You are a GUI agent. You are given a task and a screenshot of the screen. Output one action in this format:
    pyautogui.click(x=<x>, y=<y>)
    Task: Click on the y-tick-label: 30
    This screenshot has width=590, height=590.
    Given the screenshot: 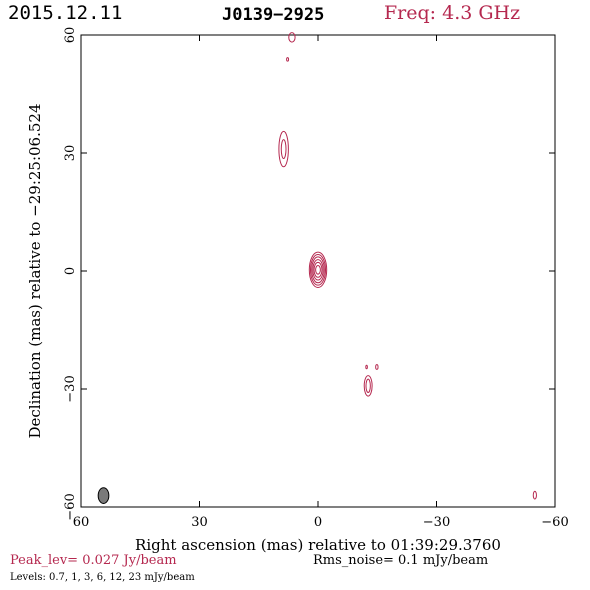 What is the action you would take?
    pyautogui.click(x=70, y=153)
    